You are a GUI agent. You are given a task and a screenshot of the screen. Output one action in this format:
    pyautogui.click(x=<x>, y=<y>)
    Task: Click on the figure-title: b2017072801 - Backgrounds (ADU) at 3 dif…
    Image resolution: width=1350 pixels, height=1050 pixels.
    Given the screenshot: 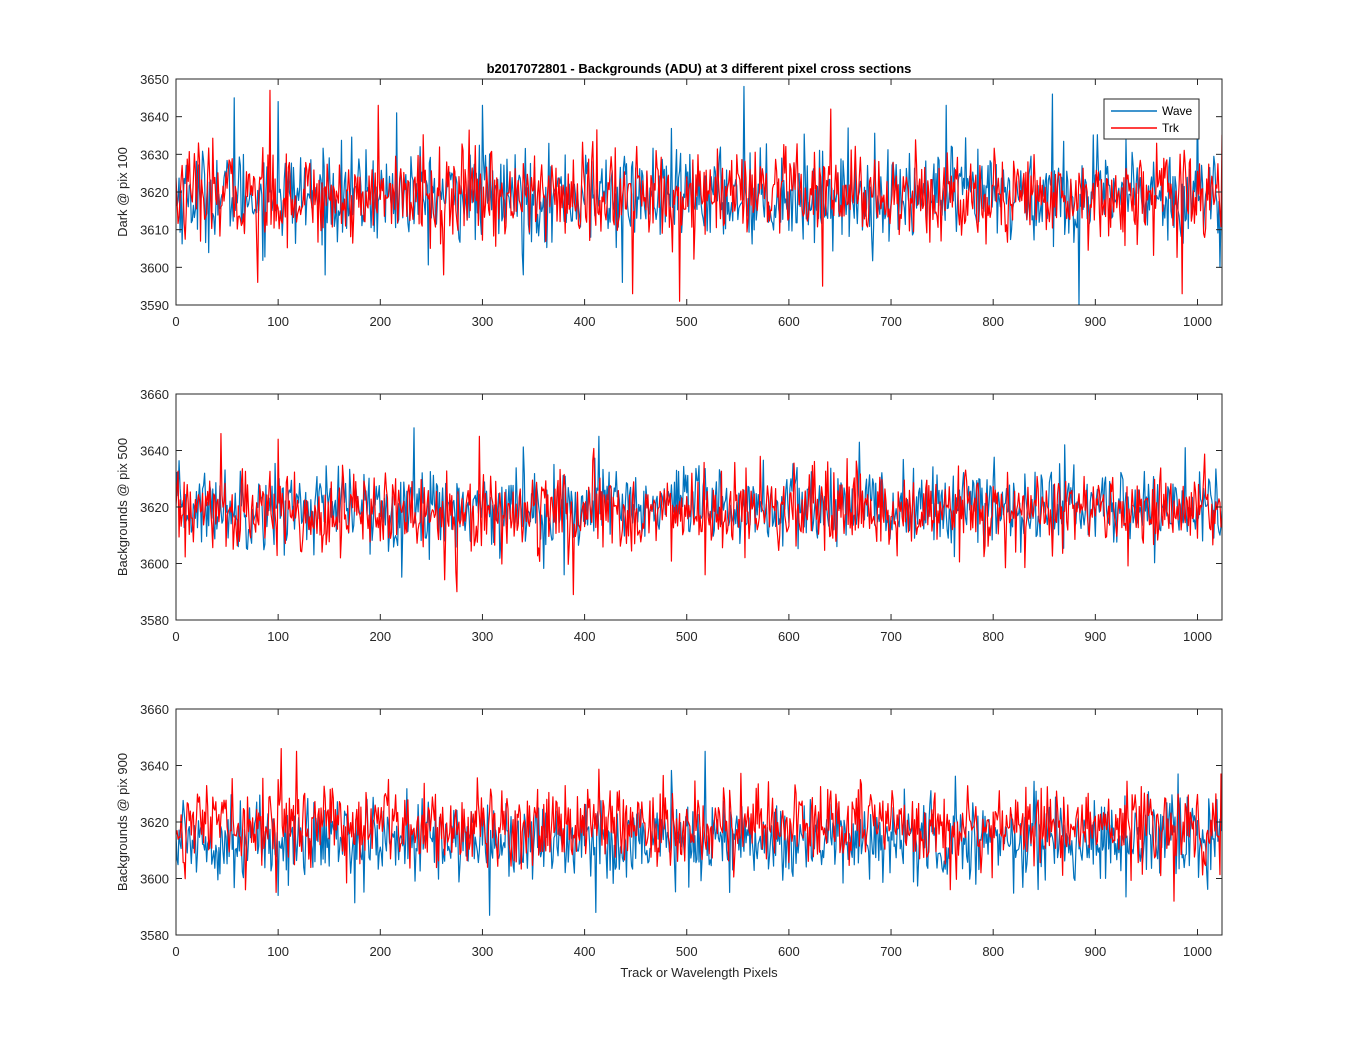 What is the action you would take?
    pyautogui.click(x=699, y=68)
    